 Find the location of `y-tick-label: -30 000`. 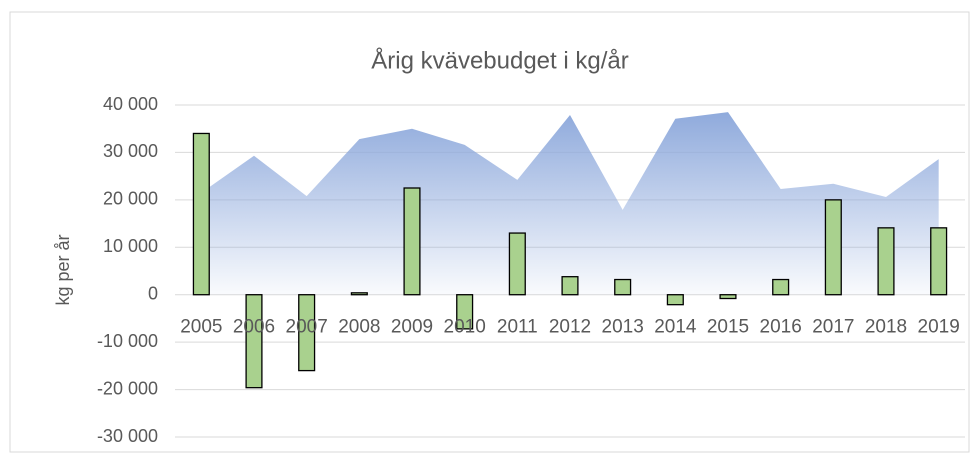

y-tick-label: -30 000 is located at coordinates (127, 436).